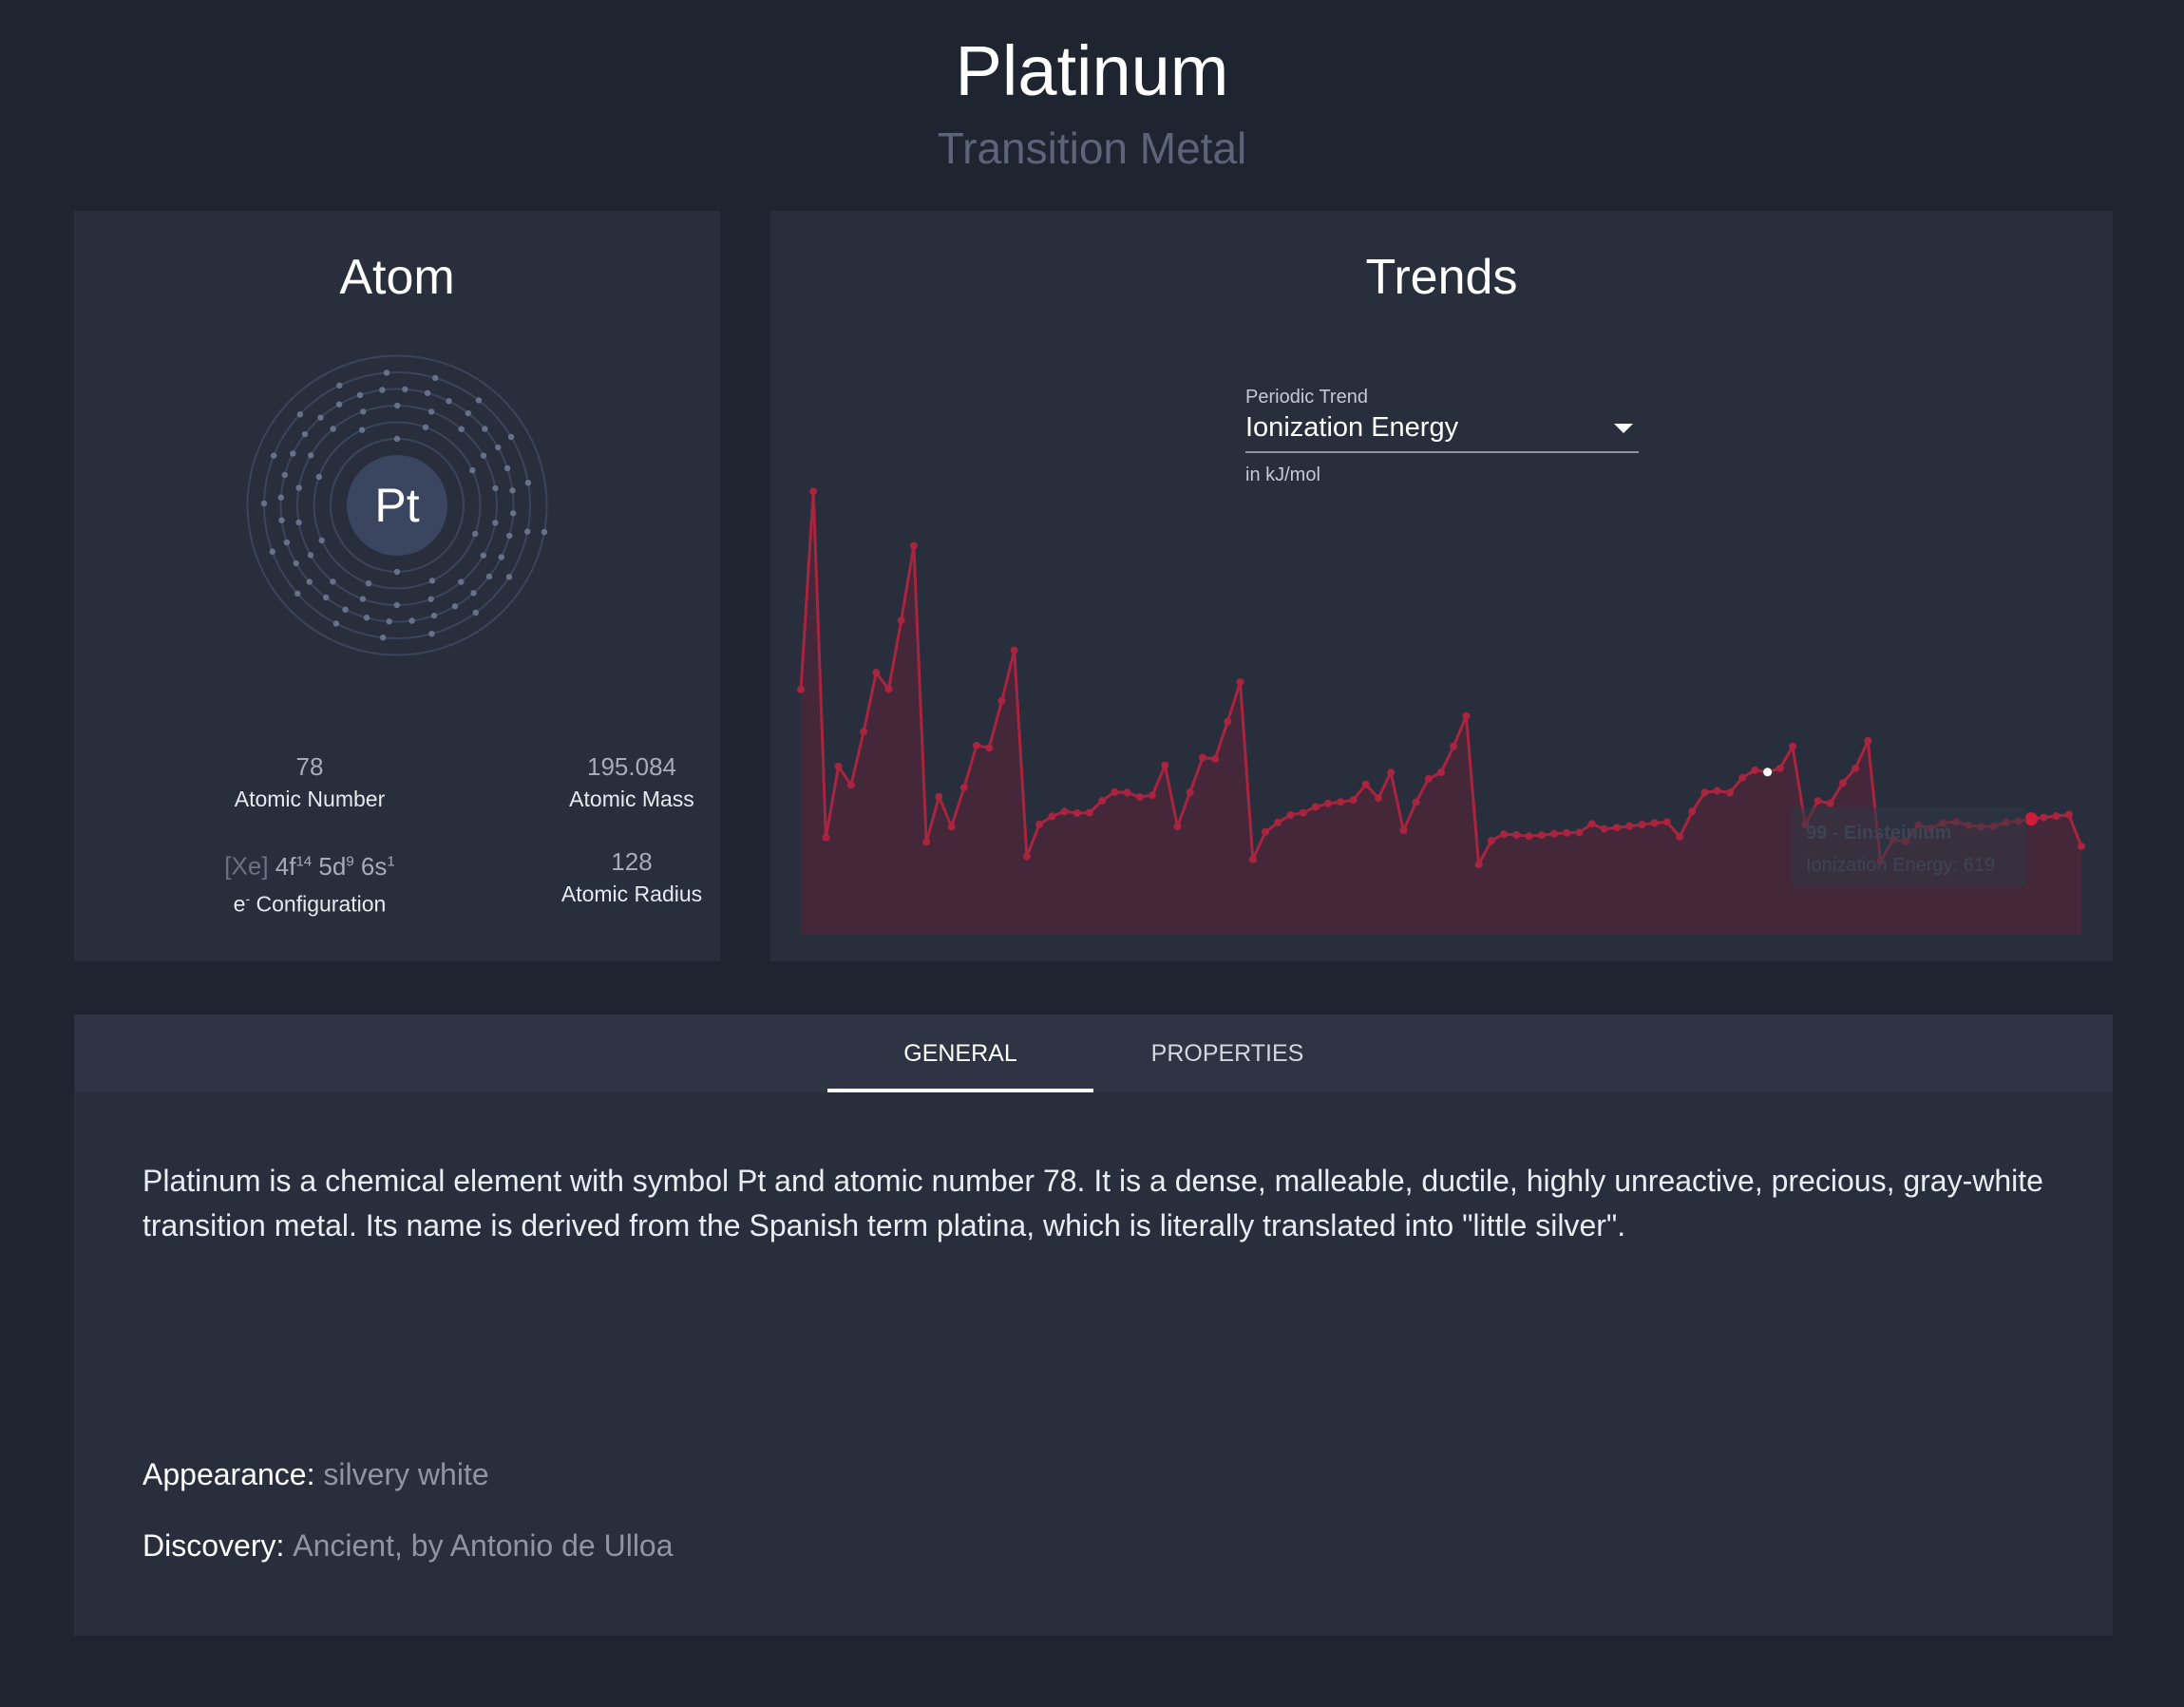  What do you see at coordinates (408, 1546) in the screenshot?
I see `discovery-row: Discovery: Ancient, by Antonio de Ulloa` at bounding box center [408, 1546].